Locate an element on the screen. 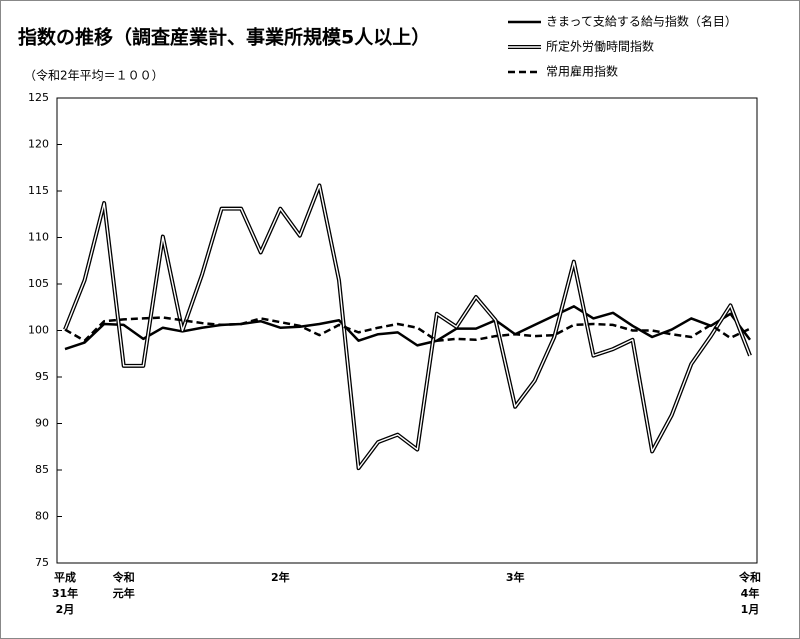  y-tick-label: 80 is located at coordinates (42, 516).